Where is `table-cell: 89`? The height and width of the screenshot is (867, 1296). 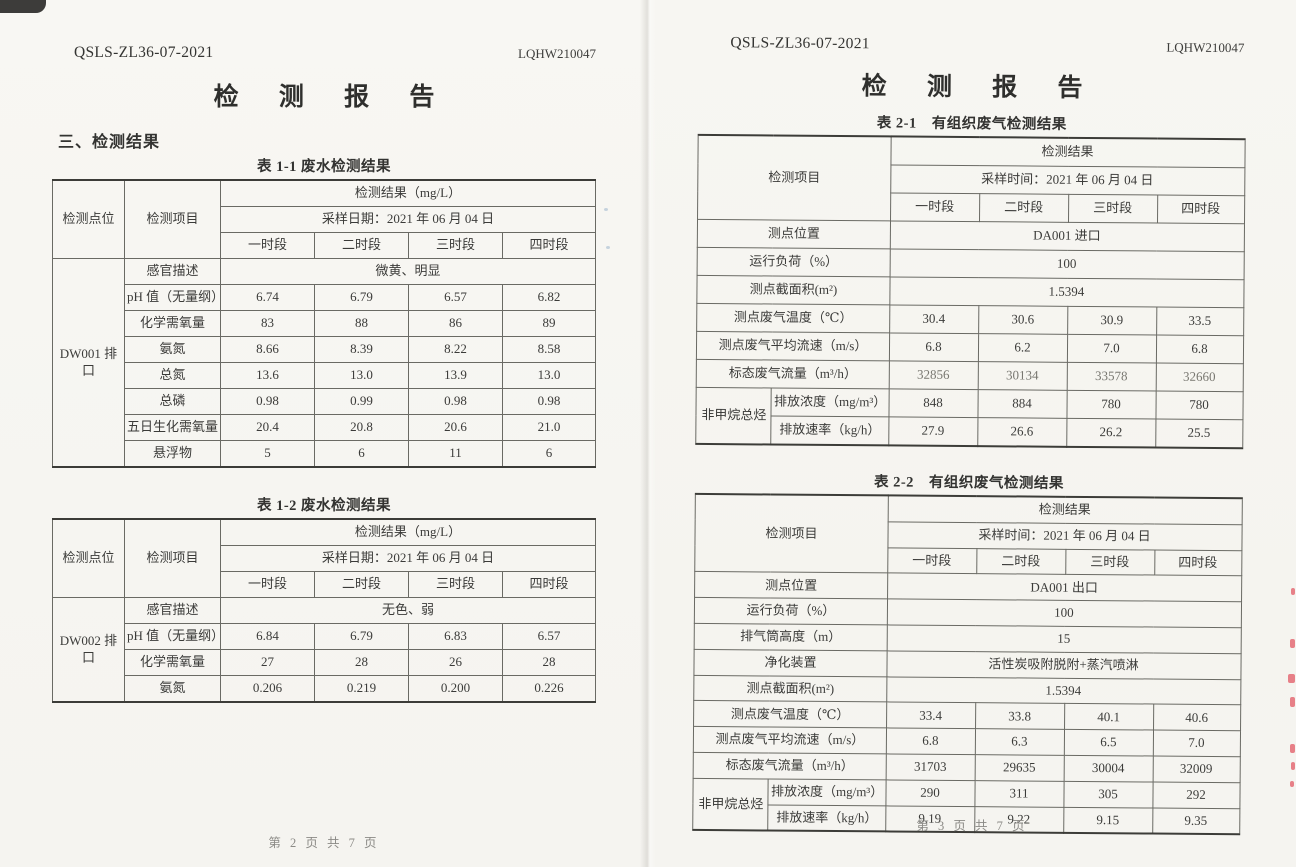
table-cell: 89 is located at coordinates (549, 323).